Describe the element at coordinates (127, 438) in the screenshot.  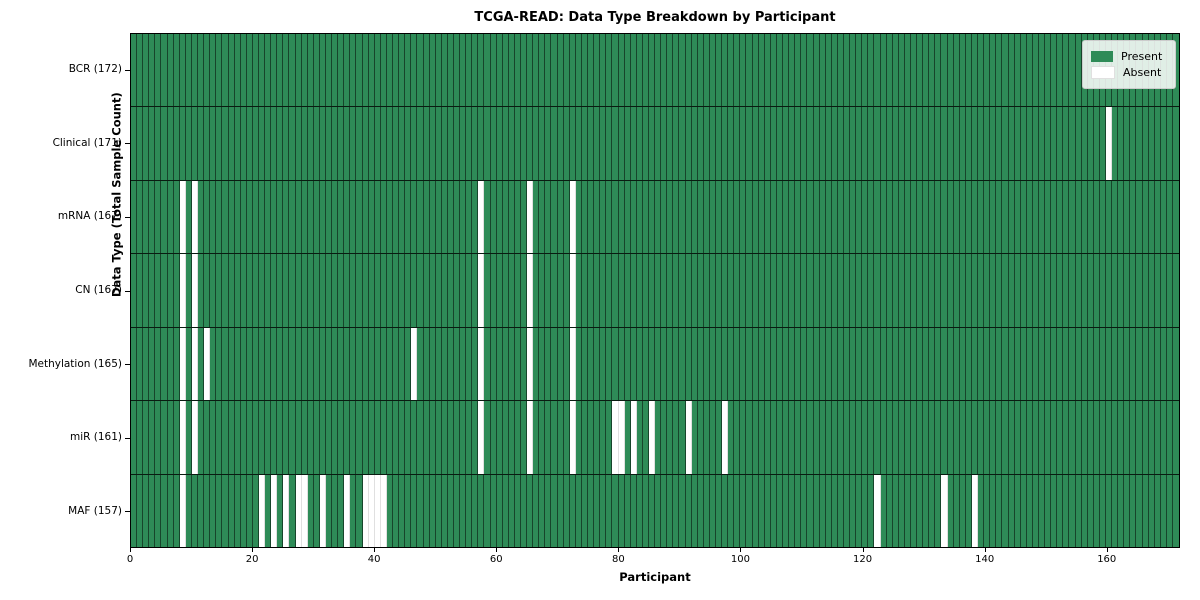
I see `y-tick-mark` at that location.